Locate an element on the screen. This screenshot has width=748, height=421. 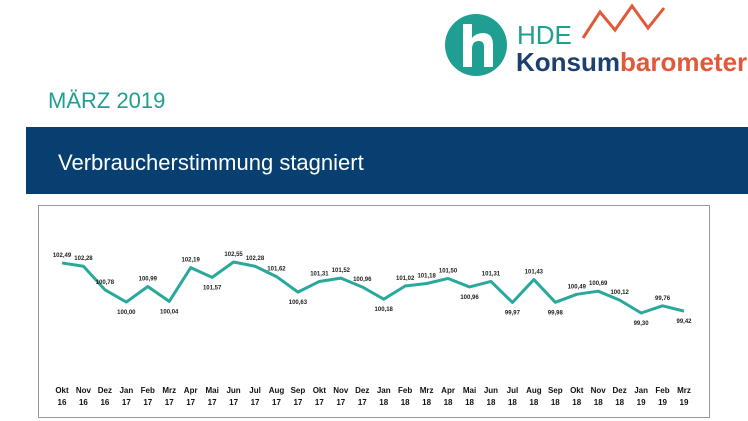
x-tick-label: Mrz 17 is located at coordinates (169, 396).